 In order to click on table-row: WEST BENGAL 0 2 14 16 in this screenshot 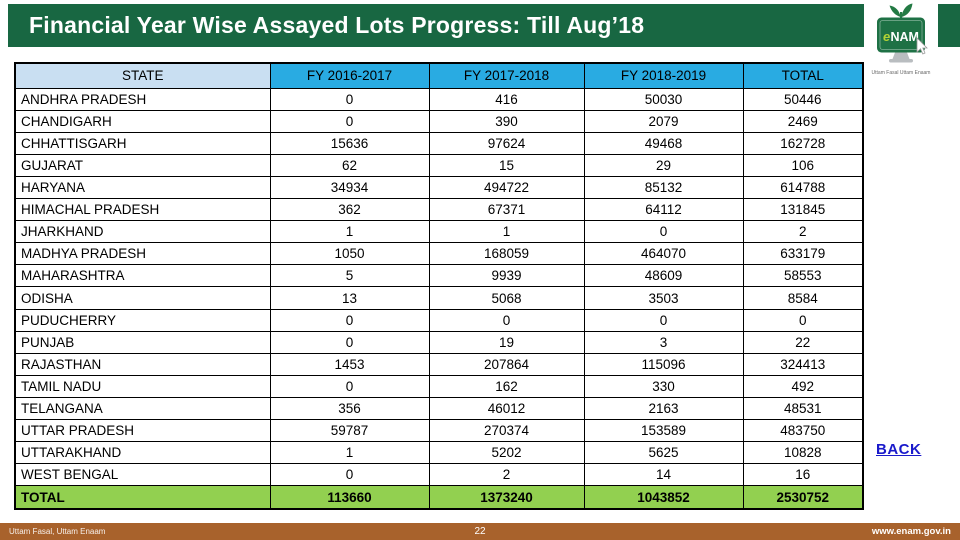, I will do `click(439, 475)`.